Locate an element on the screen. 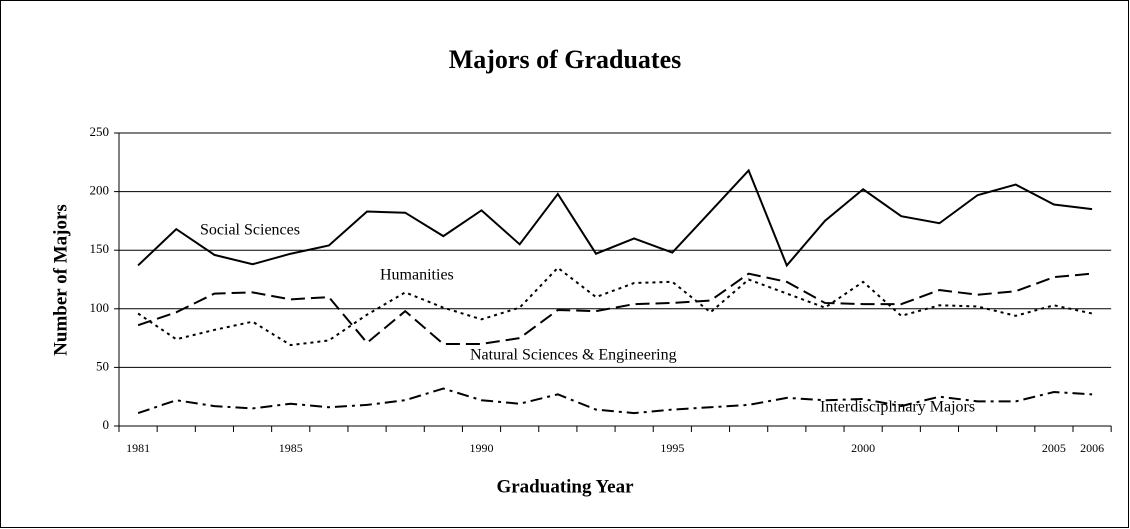 This screenshot has height=529, width=1130. chart-title: Majors of Graduates is located at coordinates (565, 59).